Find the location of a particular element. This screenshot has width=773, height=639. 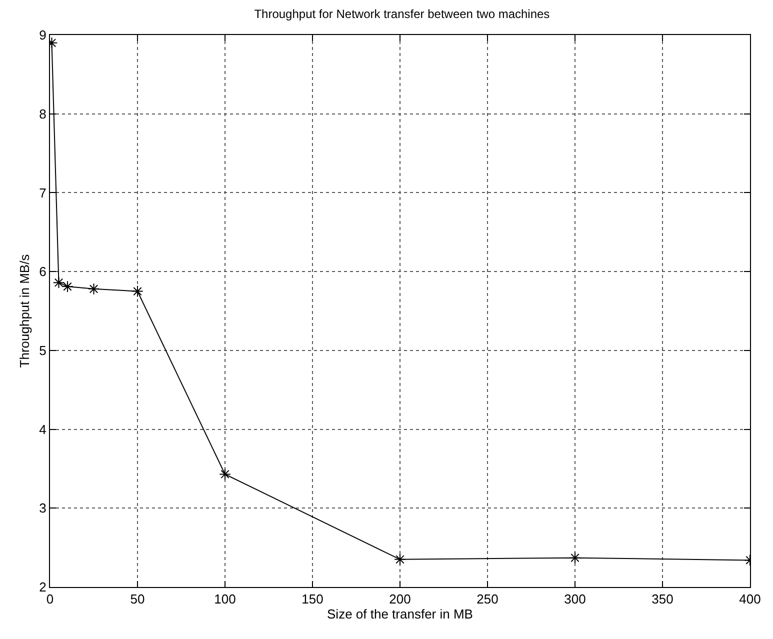

chart-title: Throughput for Network transfer between two machines is located at coordinates (402, 13).